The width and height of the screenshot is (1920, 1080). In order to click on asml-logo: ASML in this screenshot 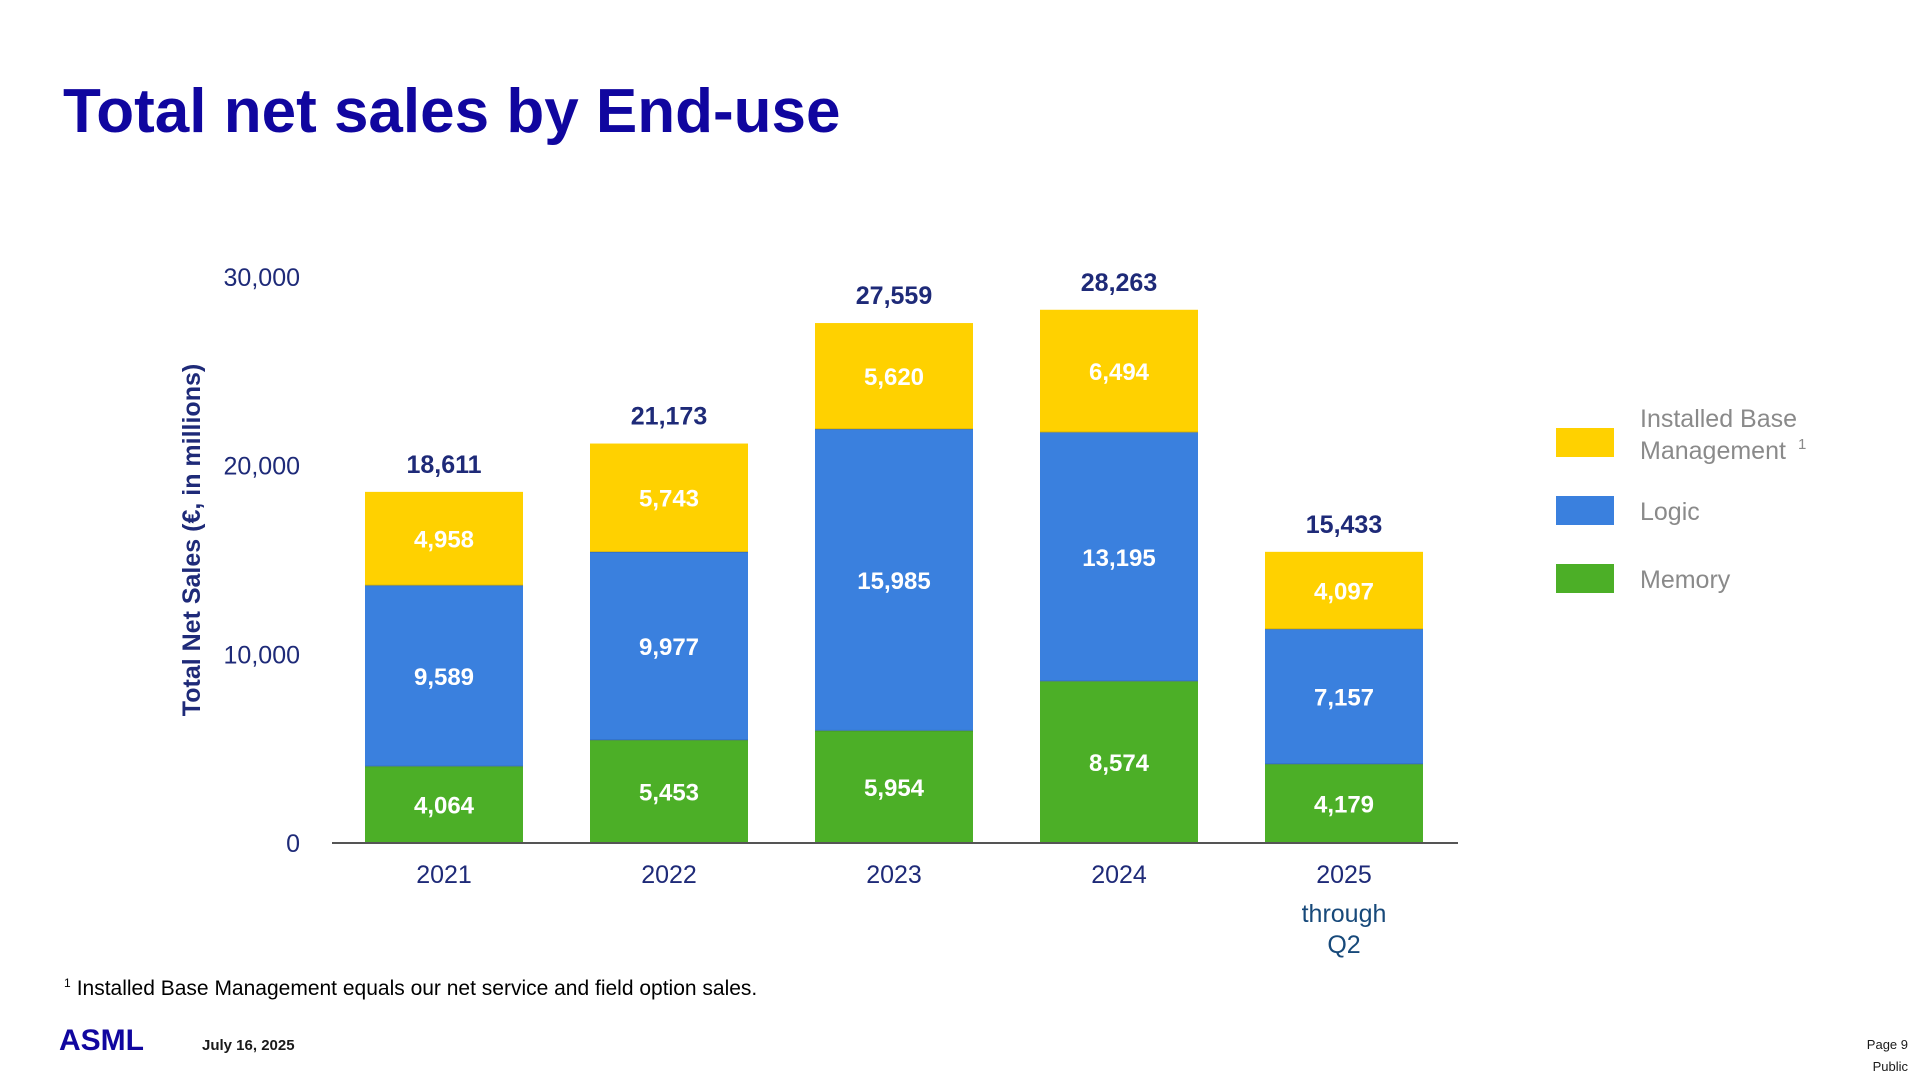, I will do `click(101, 1040)`.